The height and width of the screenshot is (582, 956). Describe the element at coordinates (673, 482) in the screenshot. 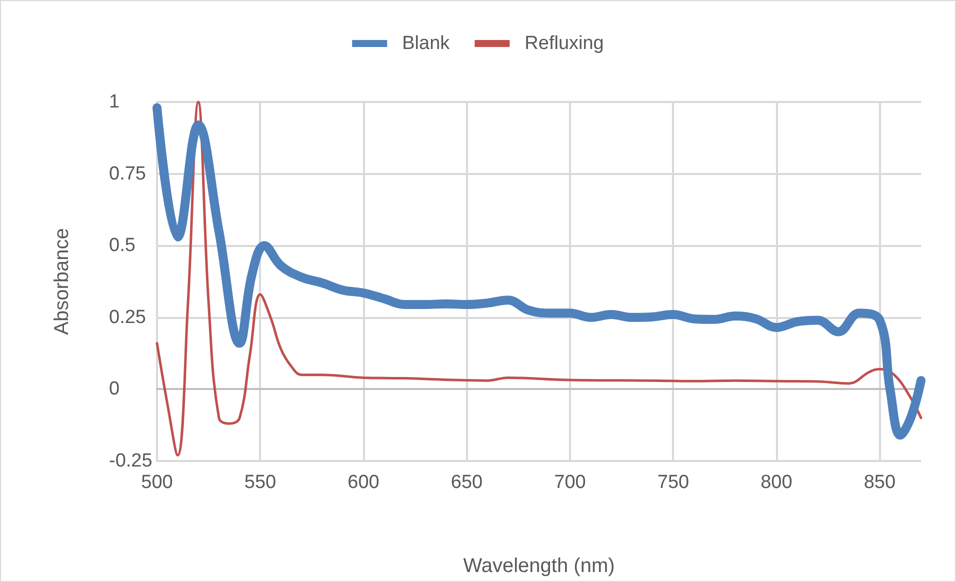

I see `x-tick-label: 750` at that location.